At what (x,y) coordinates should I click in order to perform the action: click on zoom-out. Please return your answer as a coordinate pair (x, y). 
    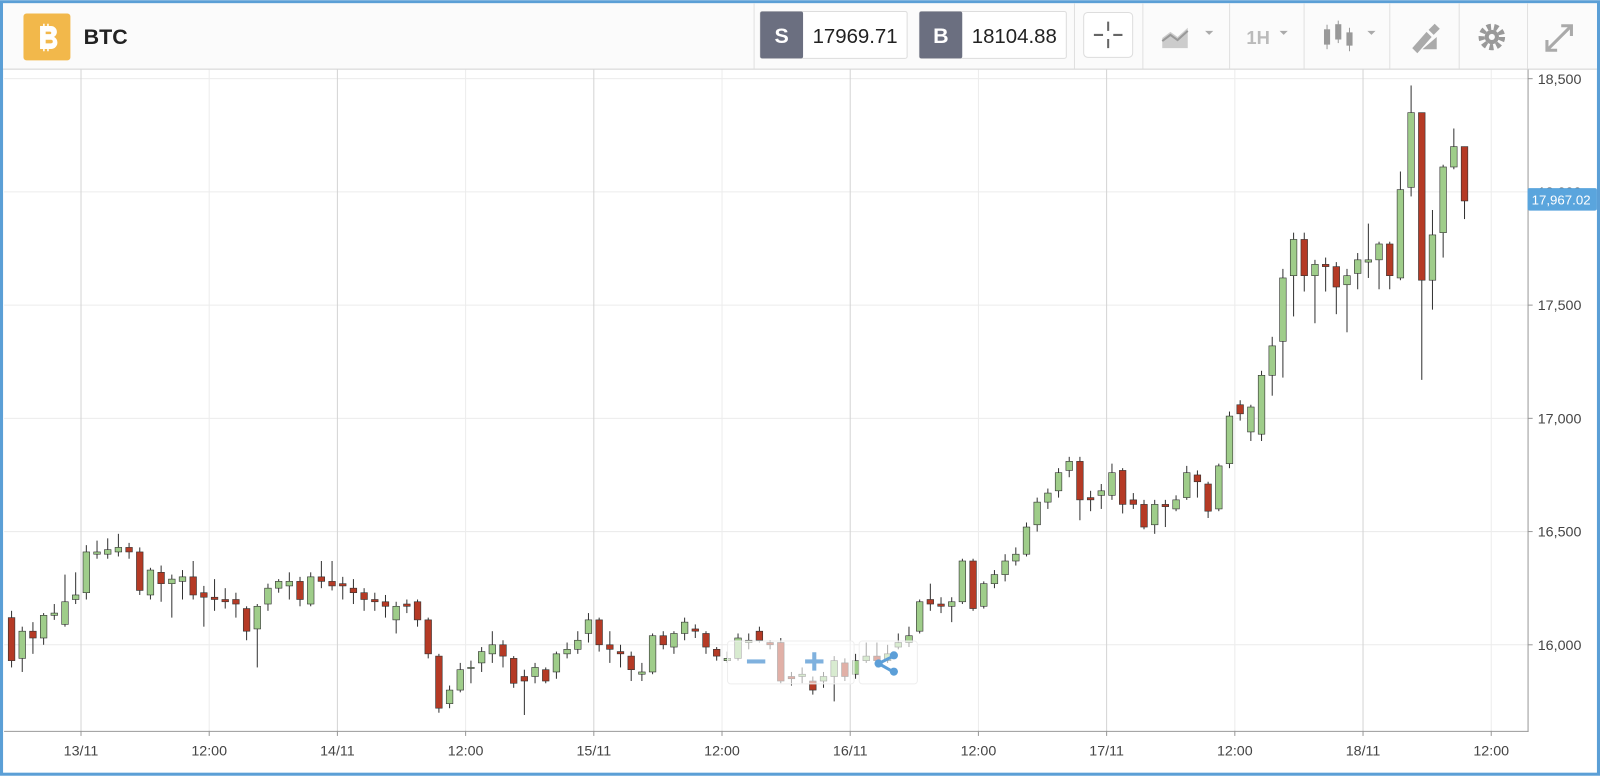
    Looking at the image, I should click on (756, 661).